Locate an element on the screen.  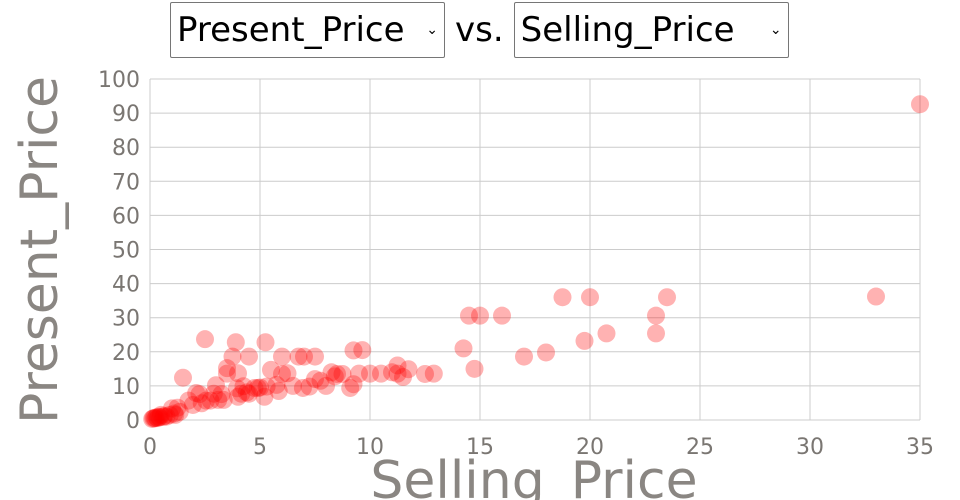
x-axis-title: Selling_Price is located at coordinates (533, 475).